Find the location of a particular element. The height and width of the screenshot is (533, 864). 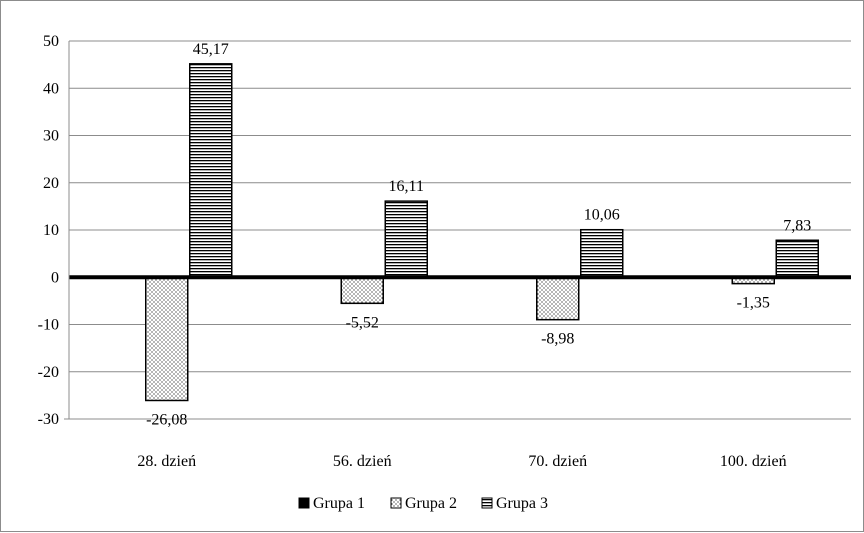

x-tick-label: 100. dzień is located at coordinates (753, 461).